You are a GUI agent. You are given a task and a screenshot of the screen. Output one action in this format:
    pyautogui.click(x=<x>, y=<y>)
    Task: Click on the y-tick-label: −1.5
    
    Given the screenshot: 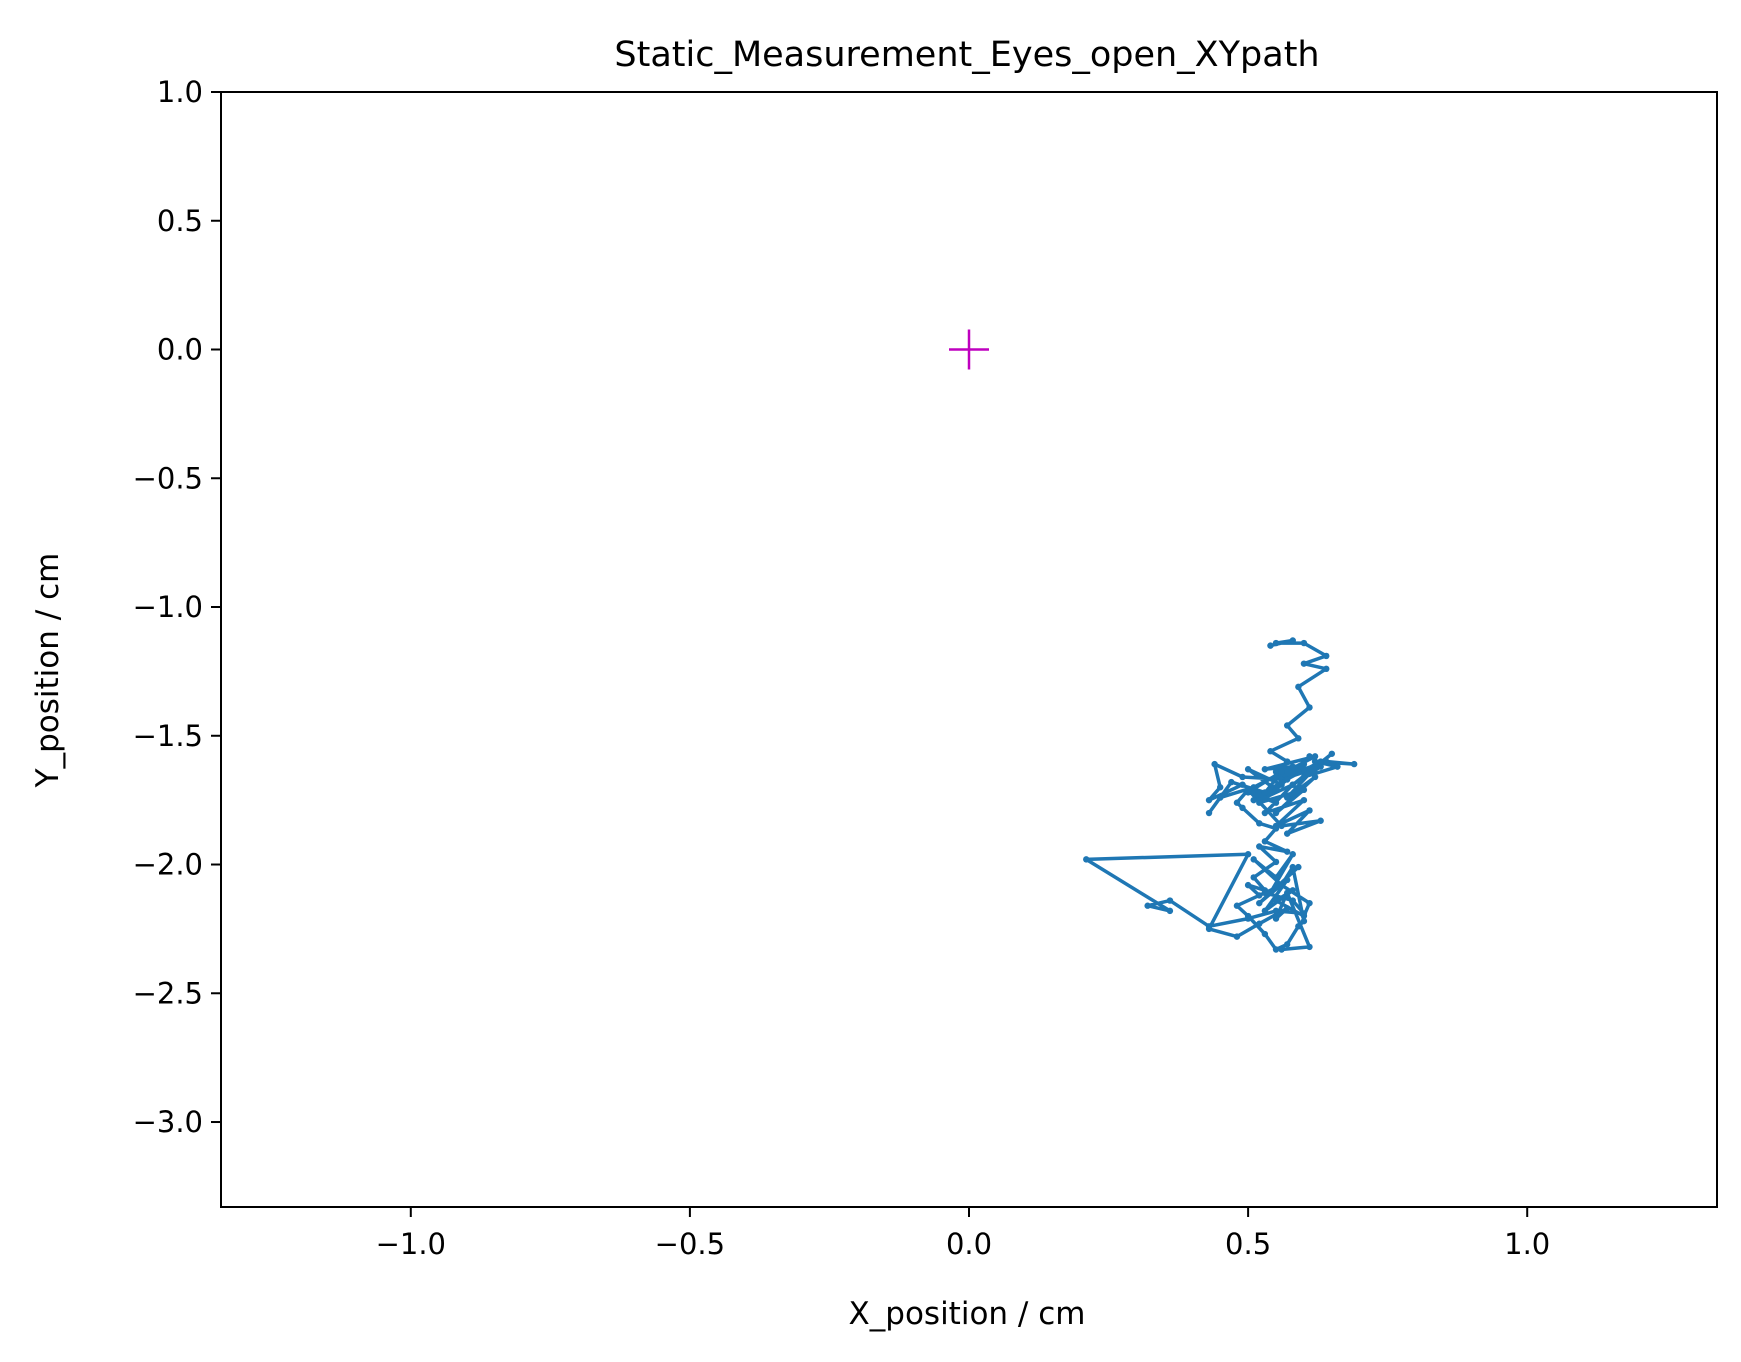 What is the action you would take?
    pyautogui.click(x=168, y=736)
    